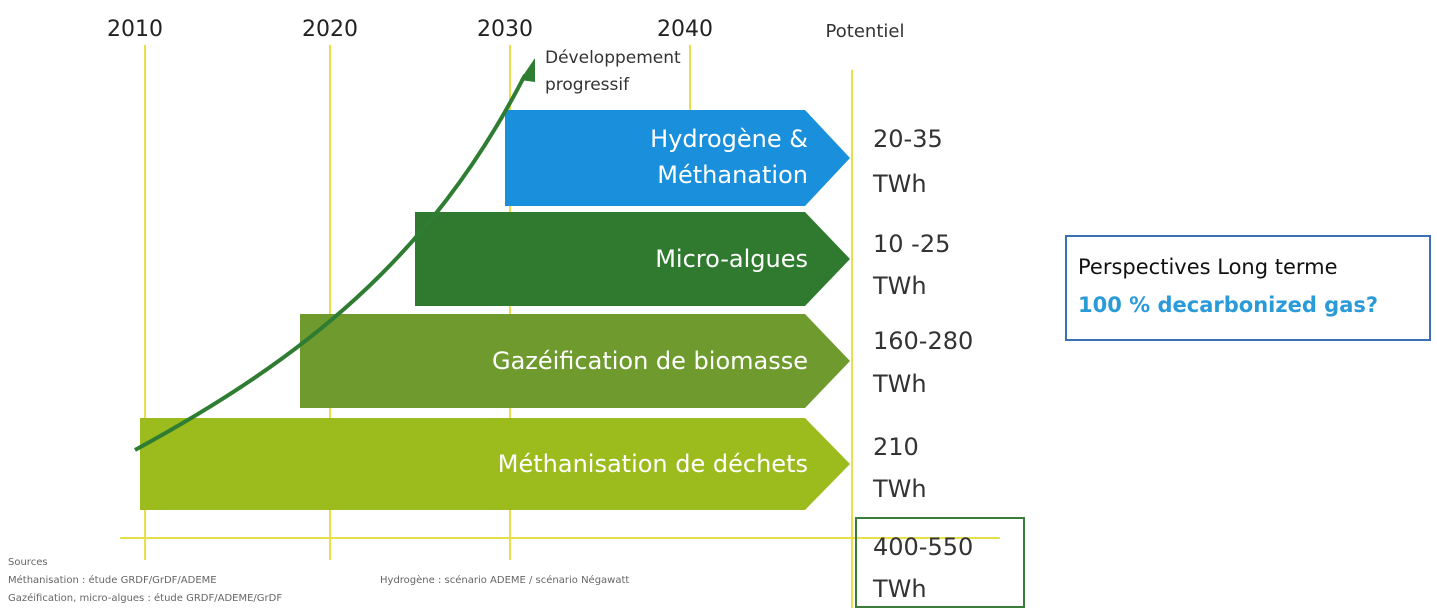 This screenshot has height=608, width=1437. I want to click on year: 2030, so click(505, 29).